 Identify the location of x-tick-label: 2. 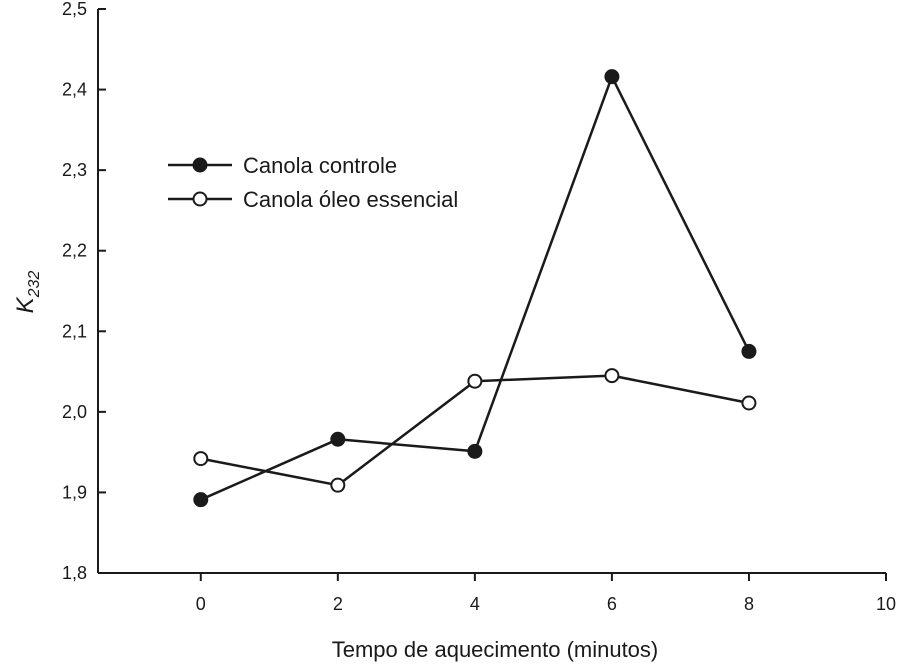
(338, 604).